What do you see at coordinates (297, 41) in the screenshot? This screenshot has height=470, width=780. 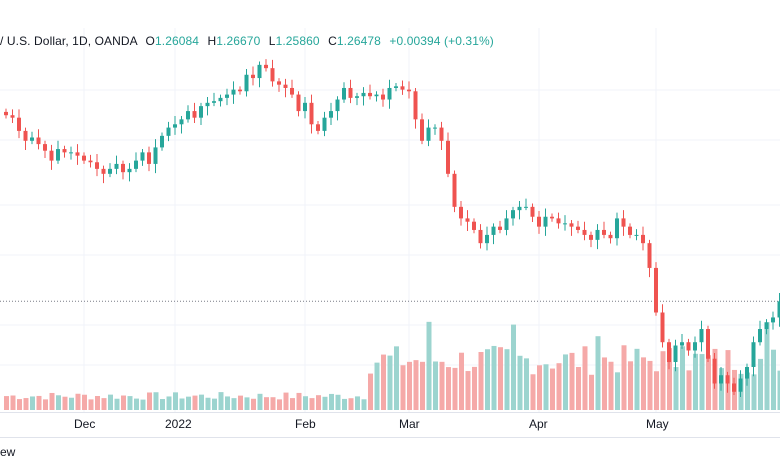 I see `low-value: 1.25860` at bounding box center [297, 41].